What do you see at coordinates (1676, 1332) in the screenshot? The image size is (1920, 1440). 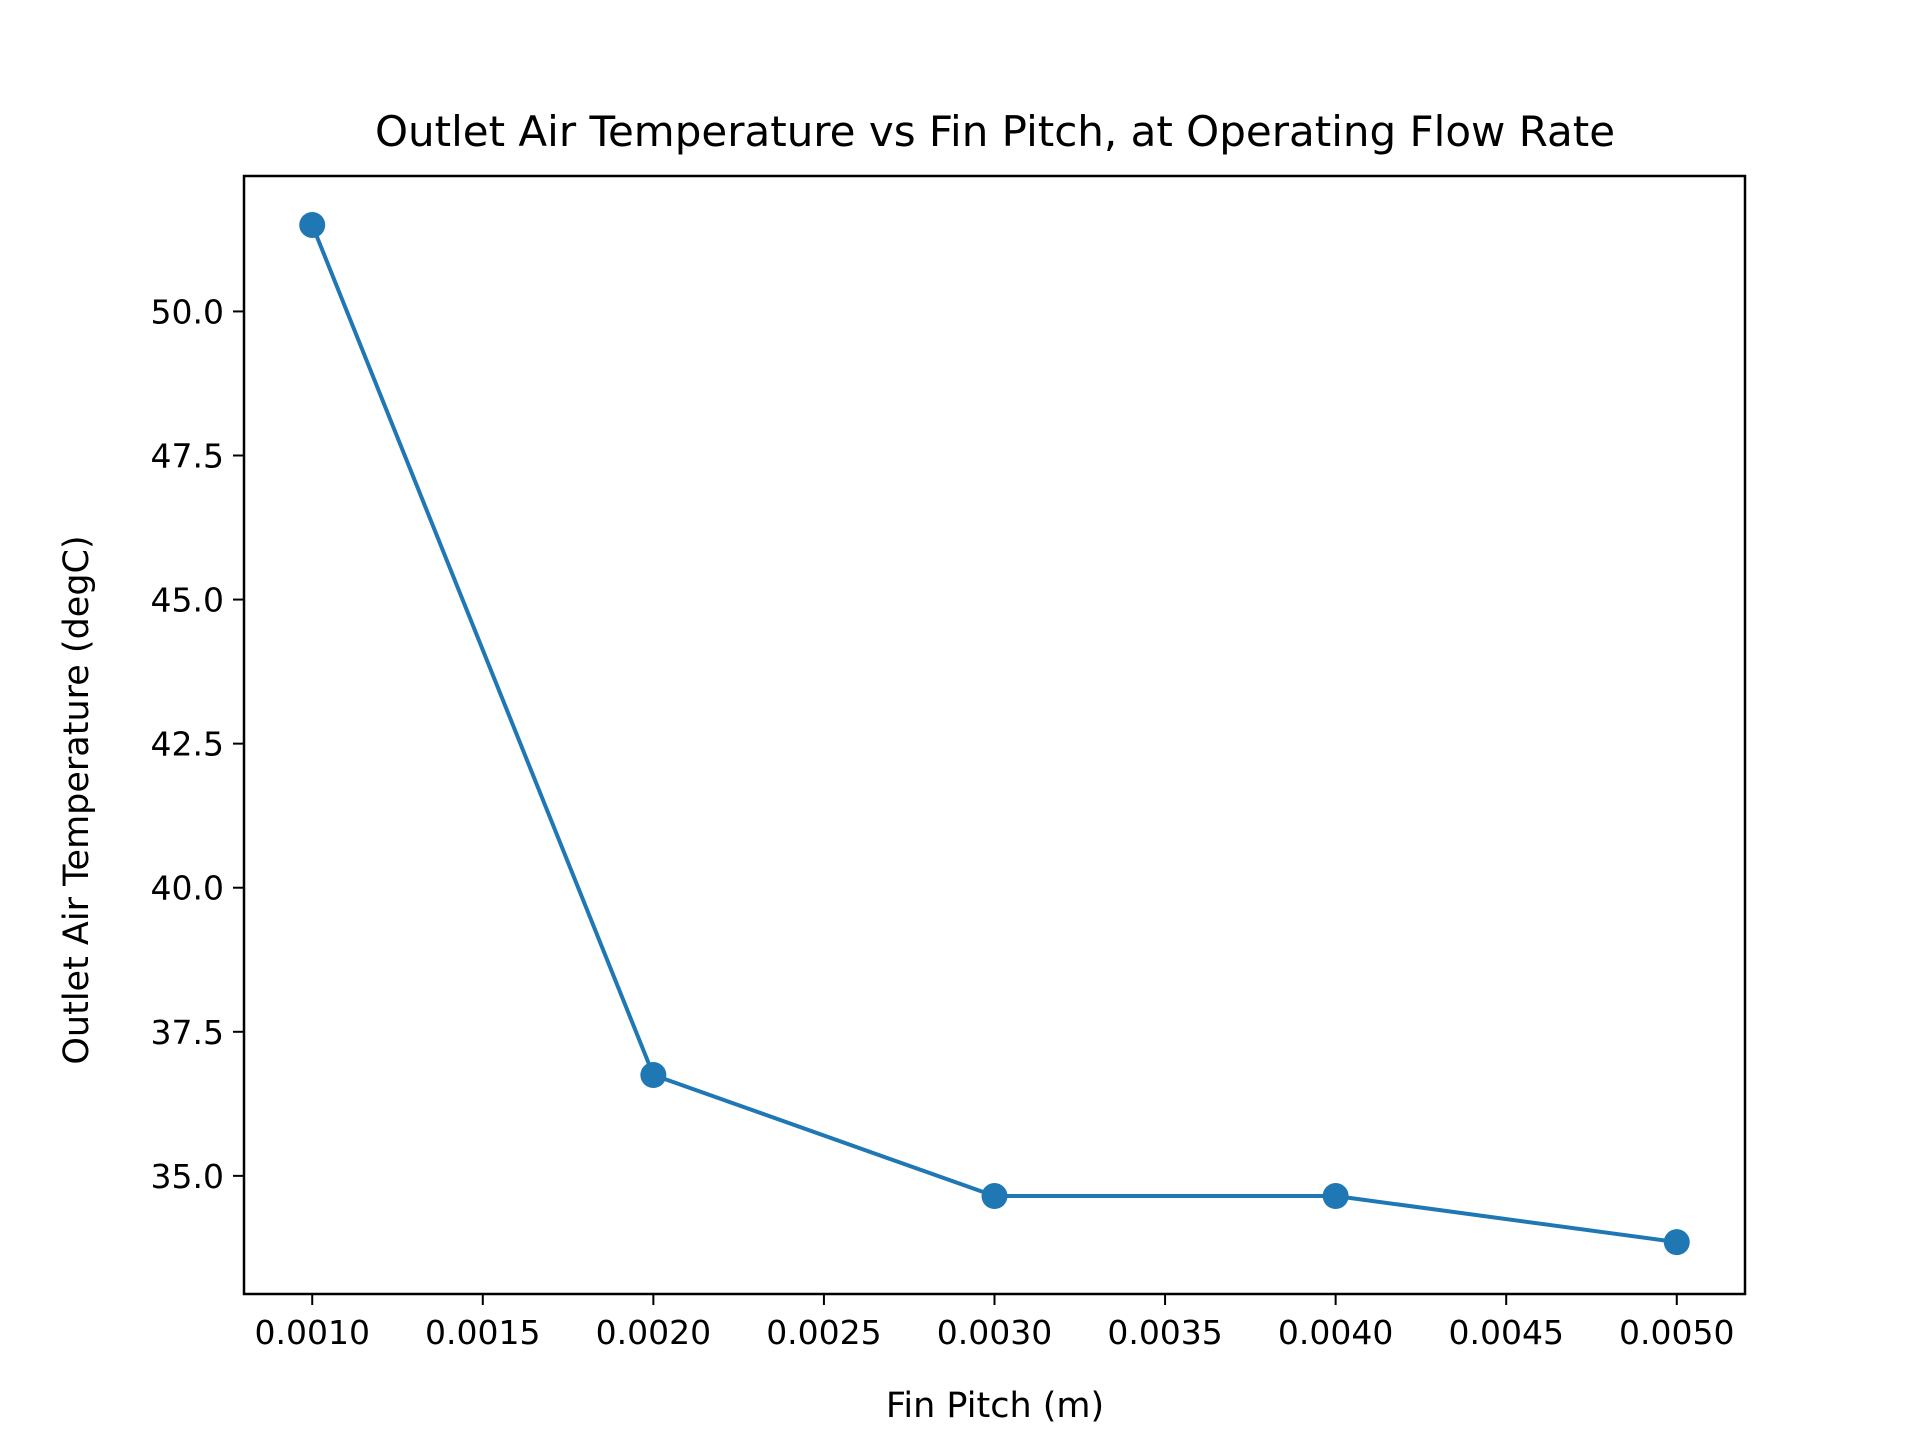 I see `x-tick-label: 0.0050` at bounding box center [1676, 1332].